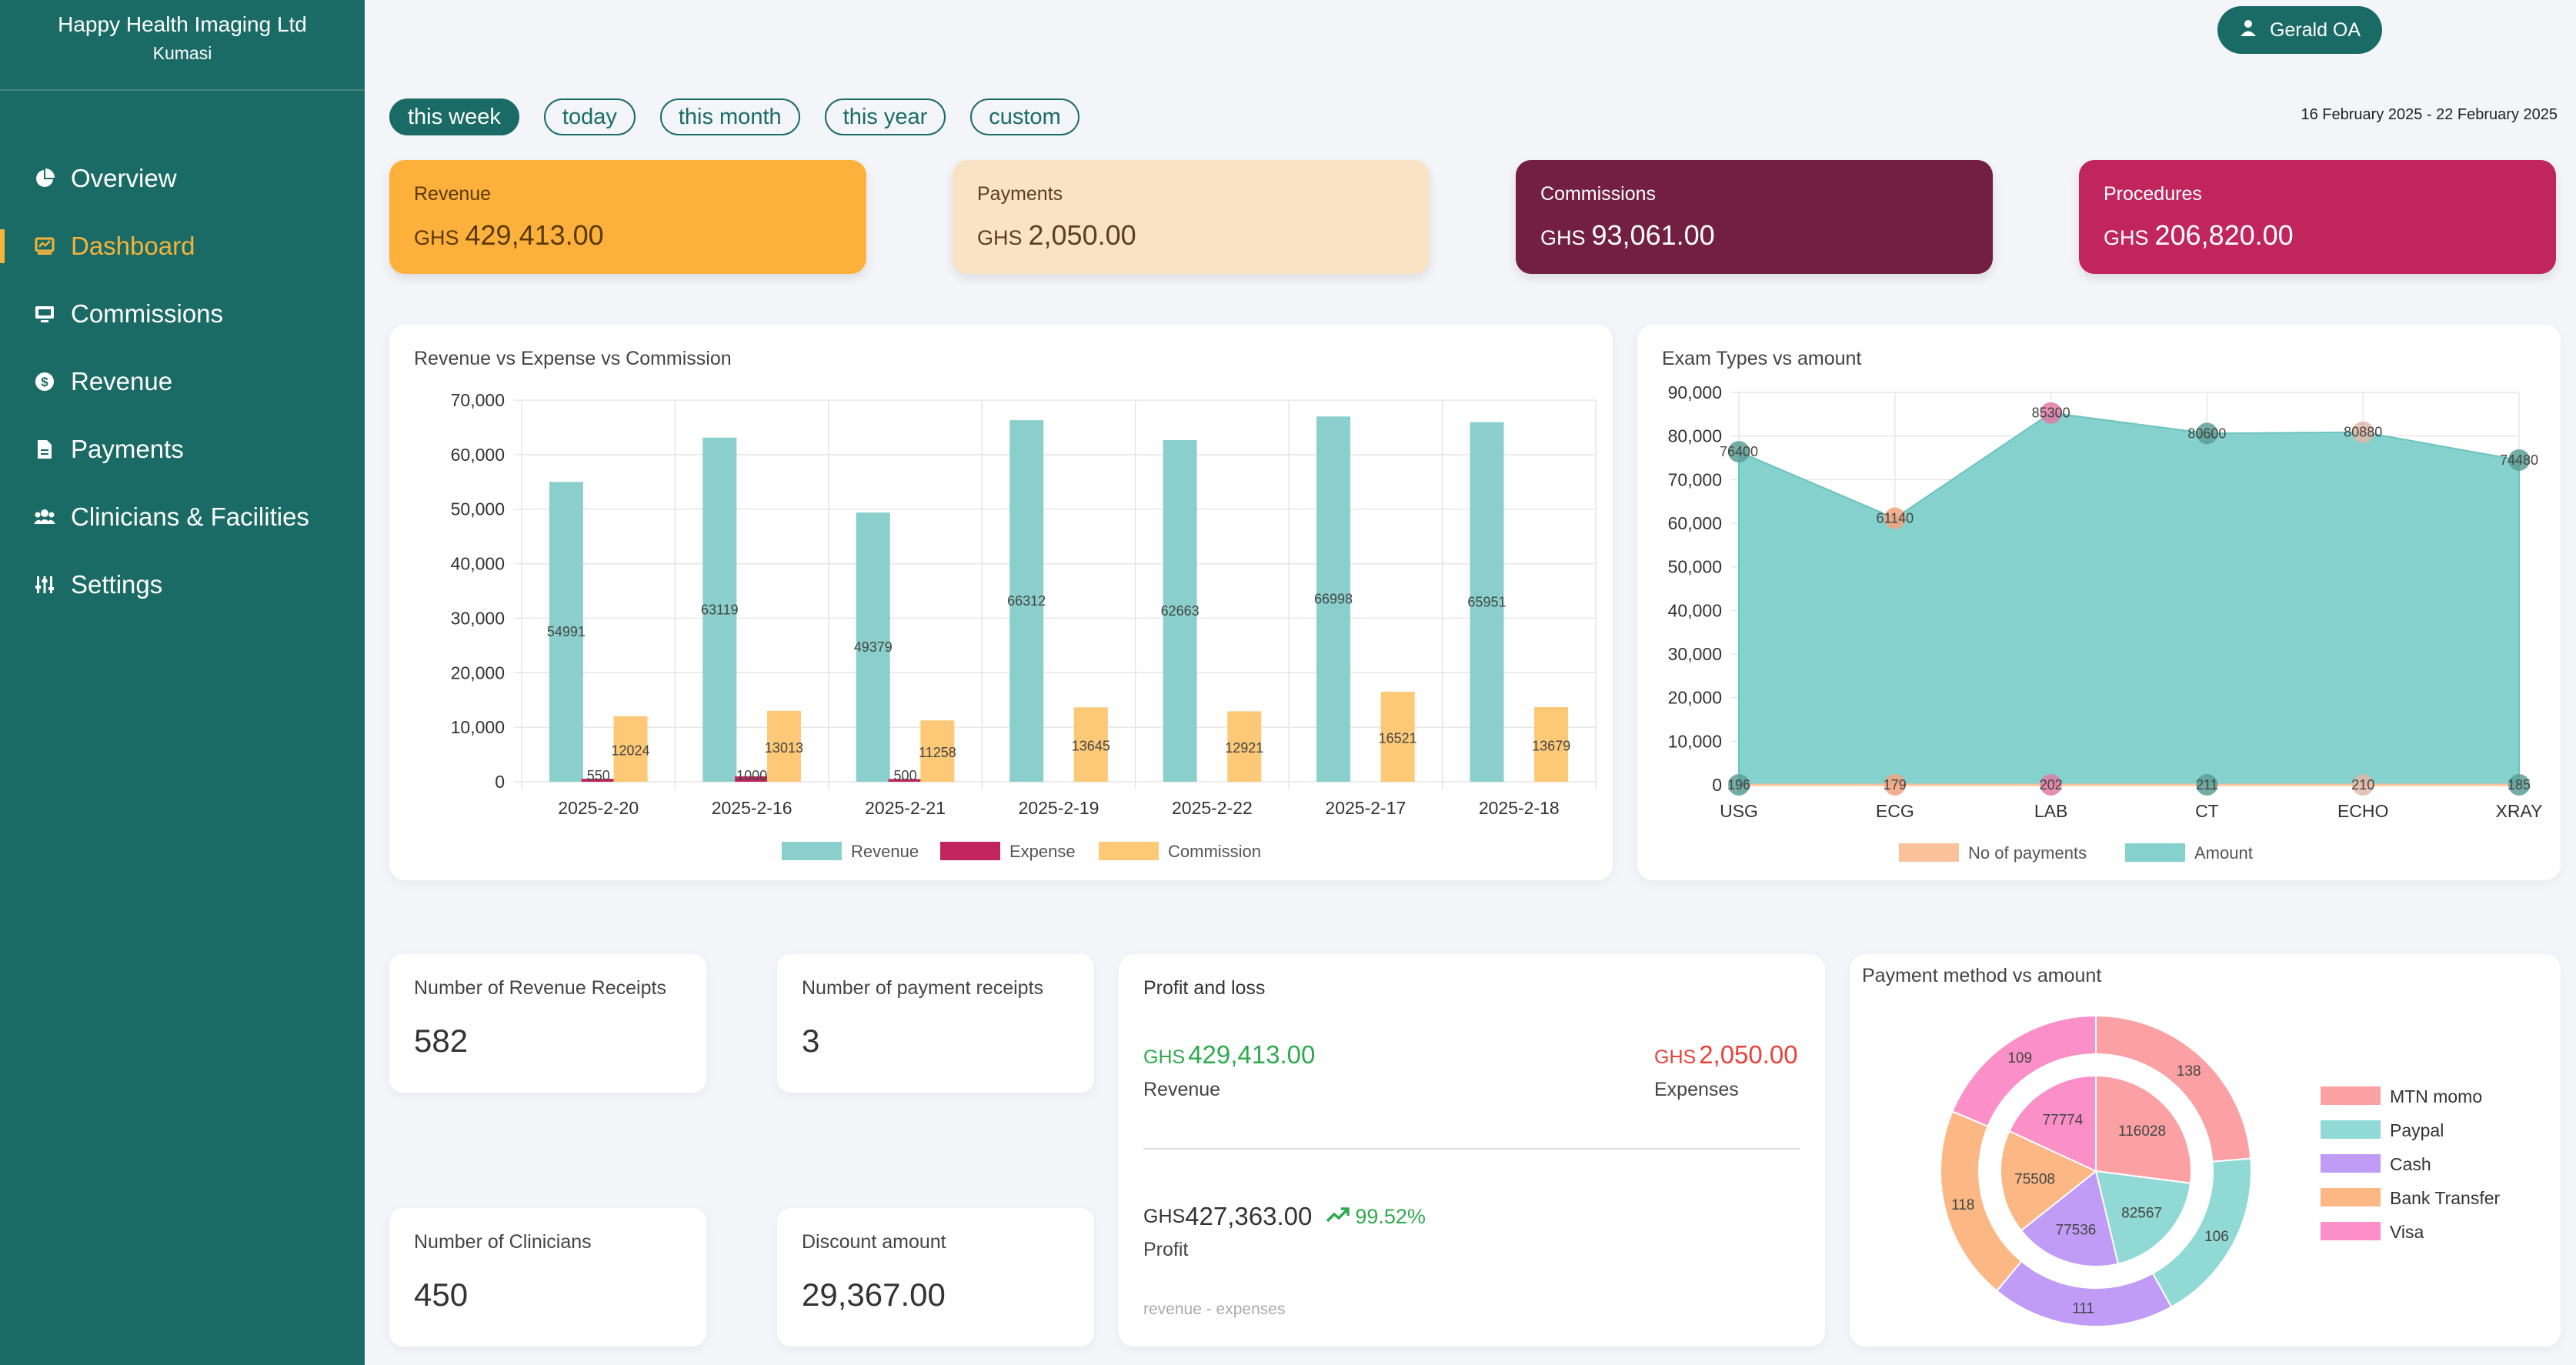 Image resolution: width=2576 pixels, height=1365 pixels. What do you see at coordinates (2407, 1232) in the screenshot?
I see `legend-label: Visa` at bounding box center [2407, 1232].